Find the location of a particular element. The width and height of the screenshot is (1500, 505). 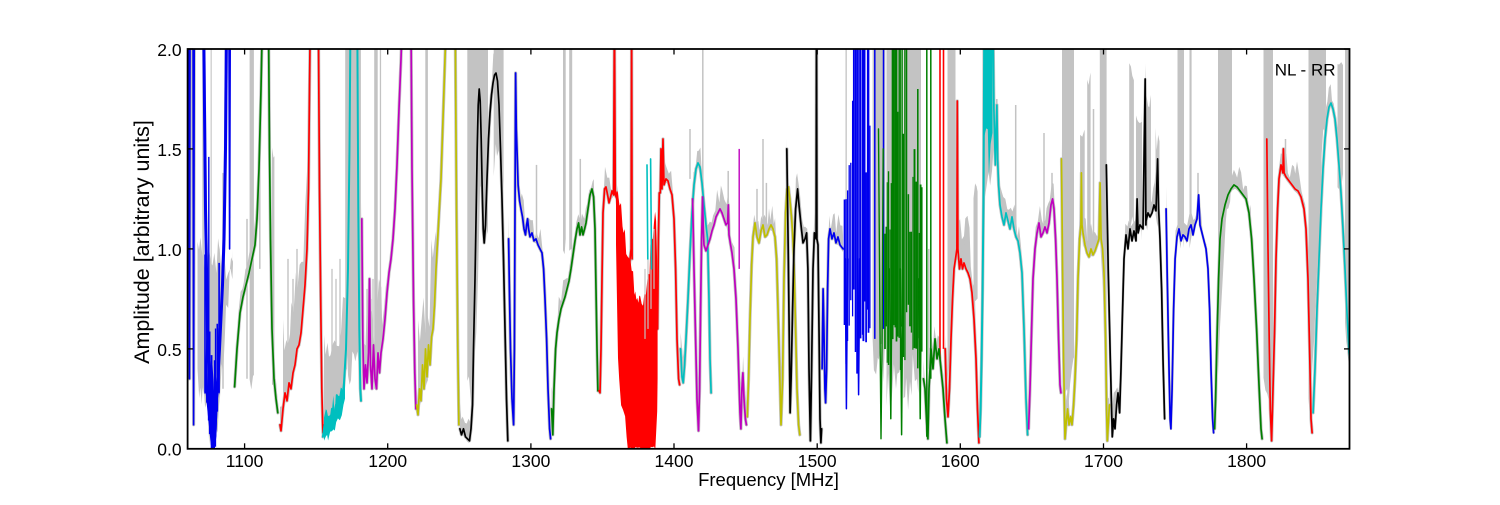

svg-text: Frequency [MHz] is located at coordinates (768, 479).